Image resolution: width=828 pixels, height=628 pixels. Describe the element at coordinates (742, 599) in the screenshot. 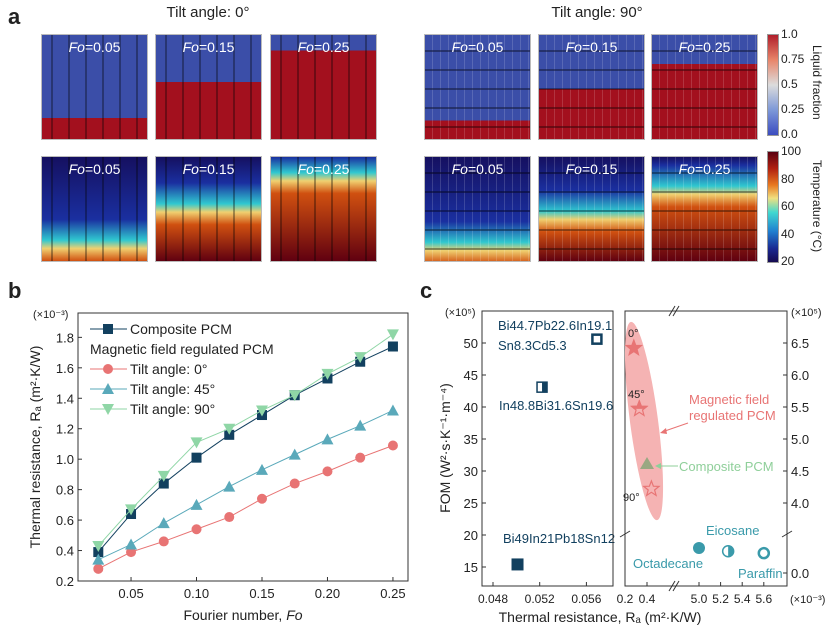

I see `x-tick-label: 5.4` at that location.